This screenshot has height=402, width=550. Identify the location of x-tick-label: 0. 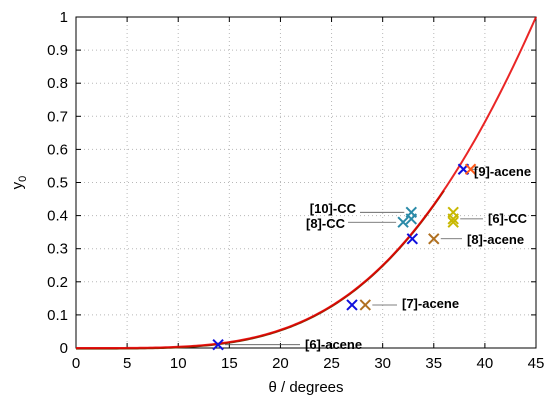
(76, 363).